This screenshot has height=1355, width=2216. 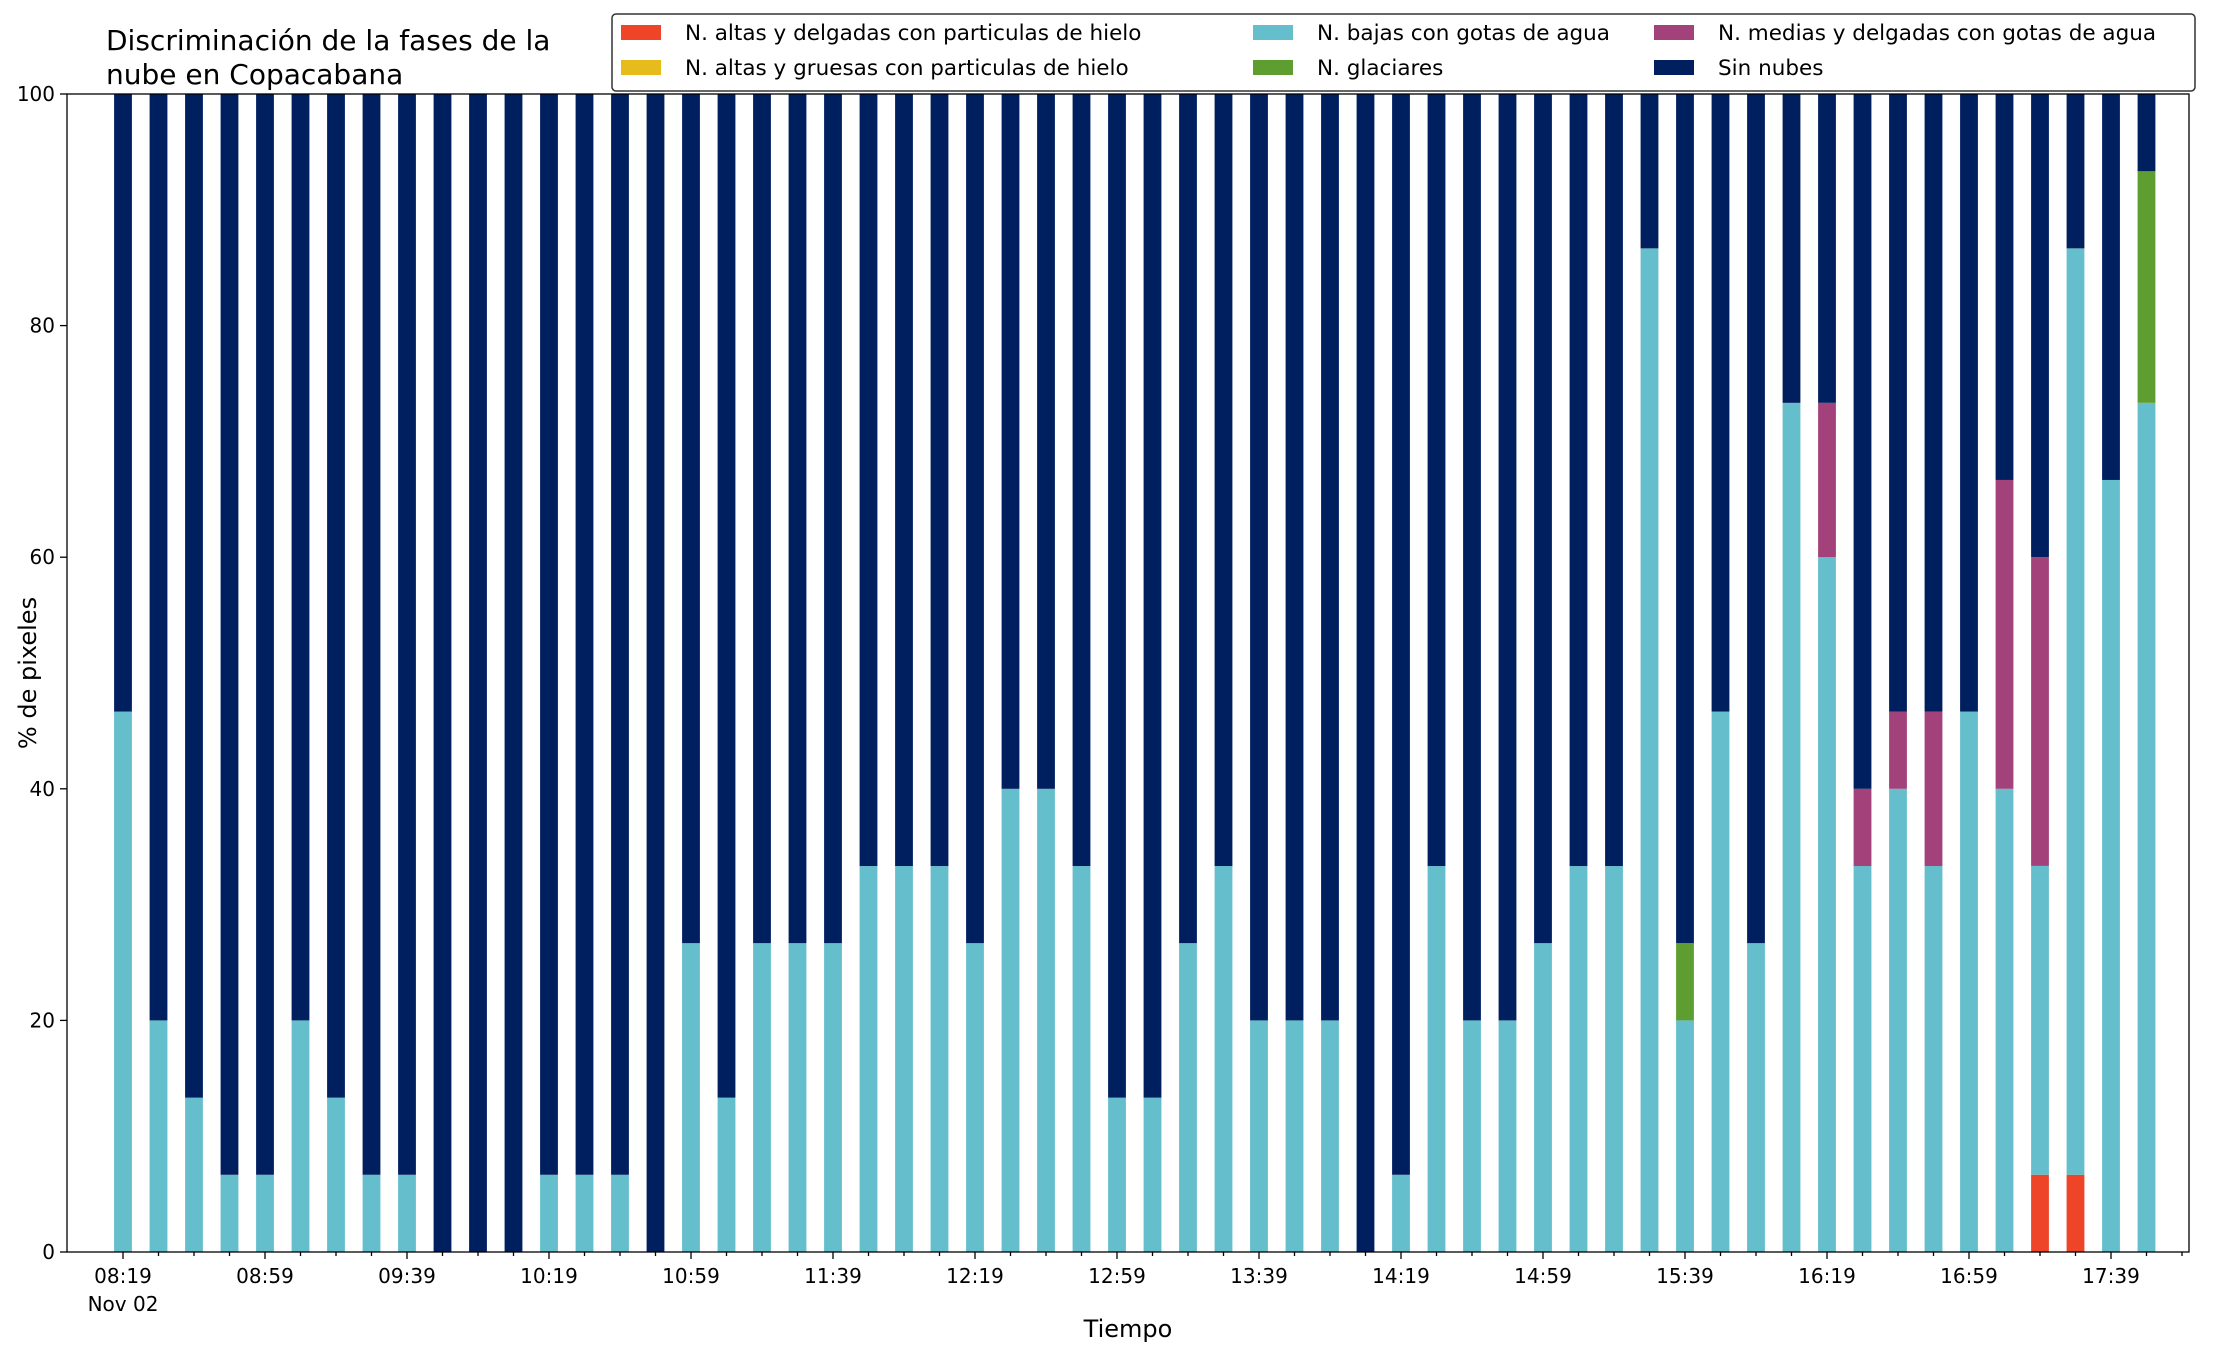 What do you see at coordinates (2111, 1276) in the screenshot?
I see `x-tick-label: 17:39` at bounding box center [2111, 1276].